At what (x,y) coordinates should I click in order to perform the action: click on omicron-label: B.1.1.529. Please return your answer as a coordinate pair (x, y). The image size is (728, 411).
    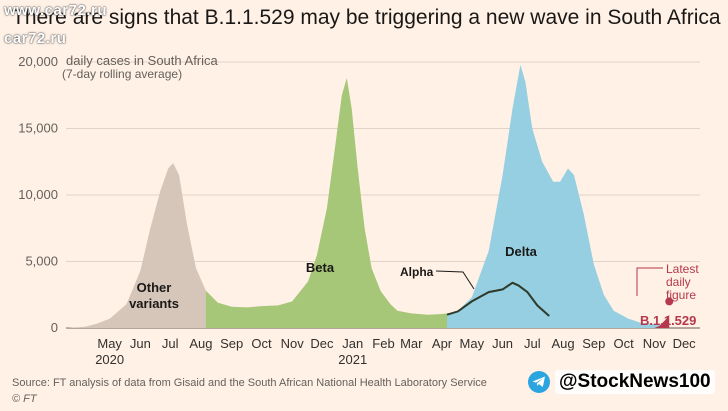
    Looking at the image, I should click on (668, 320).